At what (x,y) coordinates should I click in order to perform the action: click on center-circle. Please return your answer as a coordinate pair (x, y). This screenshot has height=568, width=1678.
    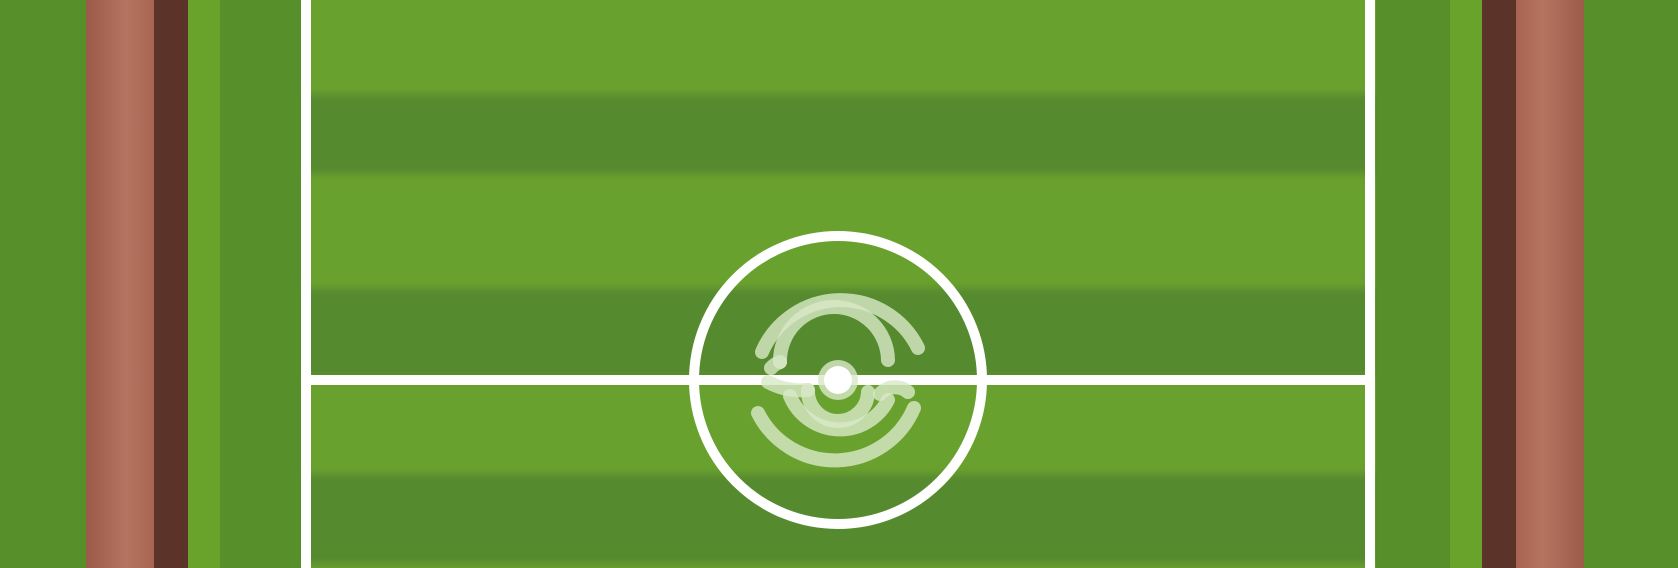
    Looking at the image, I should click on (838, 380).